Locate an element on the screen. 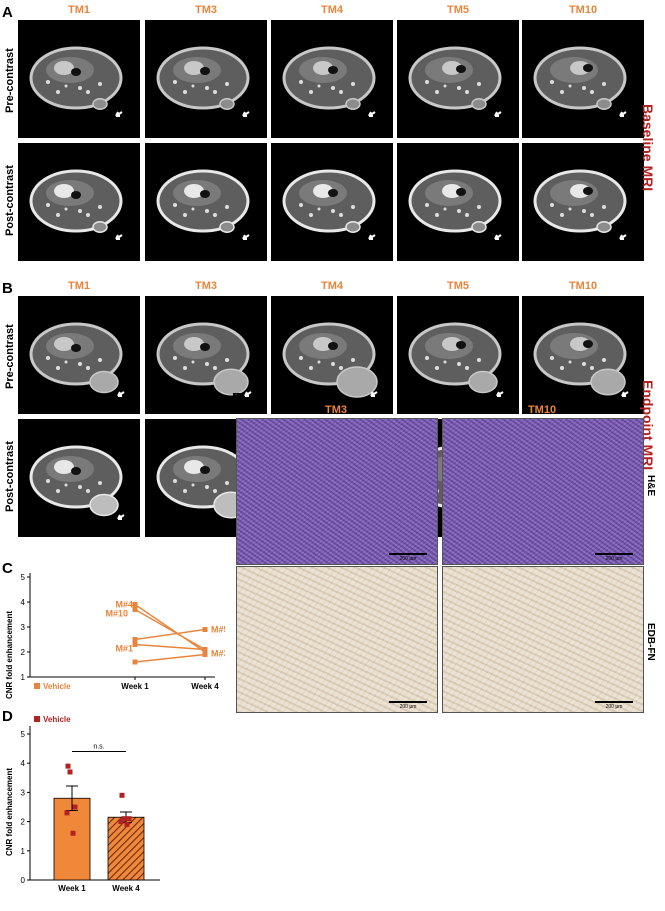 The width and height of the screenshot is (665, 911). column-label-tm5: TM5 is located at coordinates (458, 286).